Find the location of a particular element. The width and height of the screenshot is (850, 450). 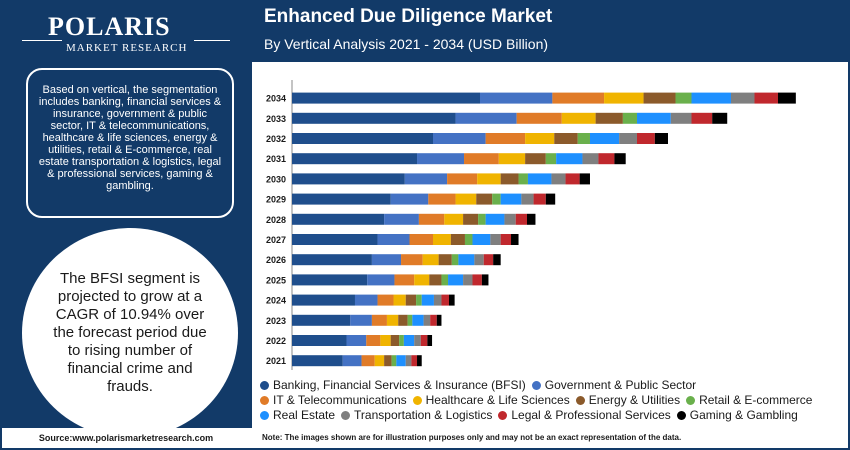

bar-segment-2028-s7 is located at coordinates (510, 219).